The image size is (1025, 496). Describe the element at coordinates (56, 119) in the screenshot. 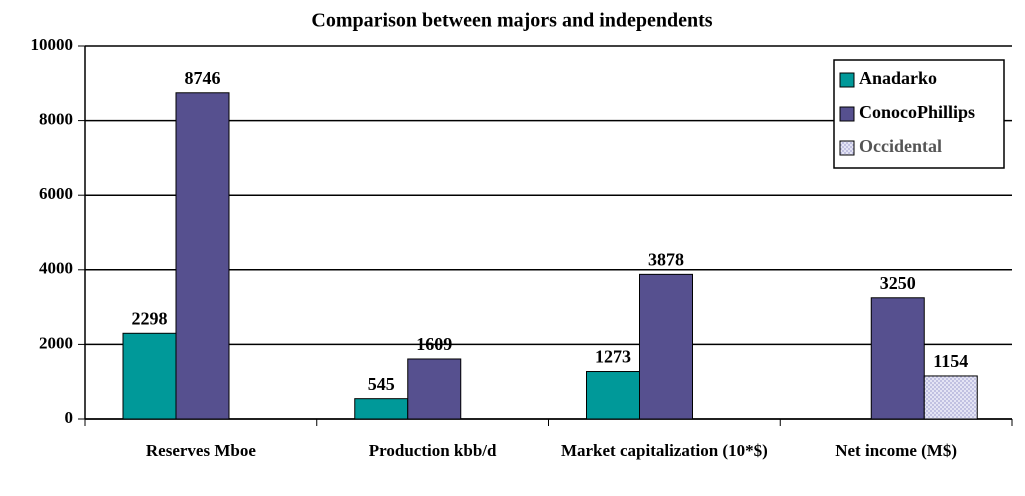

I see `y-tick-label: 8000` at that location.